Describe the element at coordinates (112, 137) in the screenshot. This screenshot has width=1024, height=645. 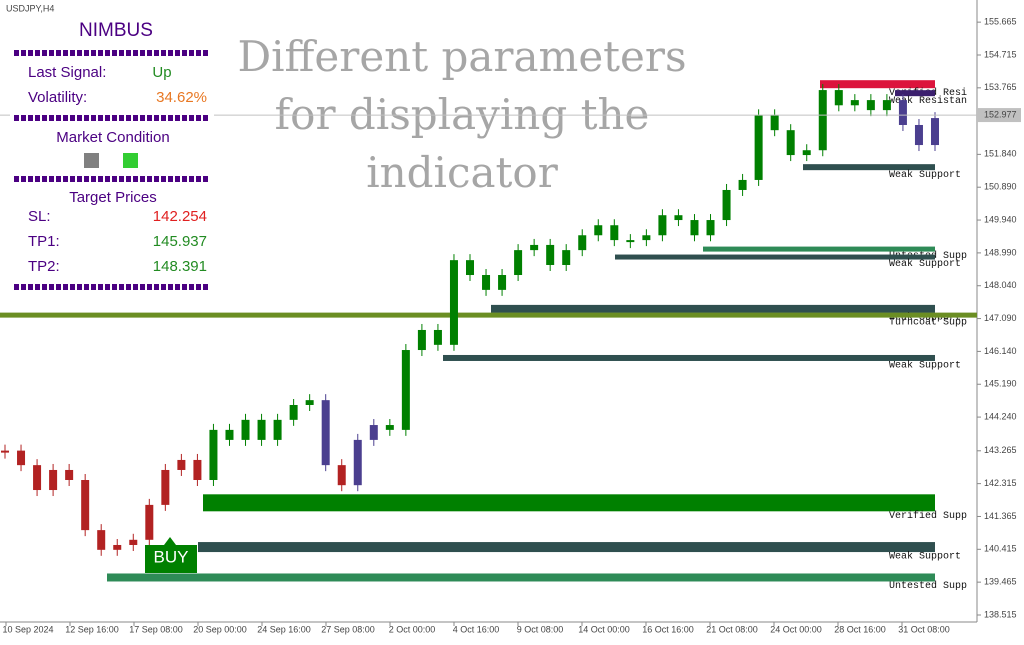
I see `section-title: Market Condition` at that location.